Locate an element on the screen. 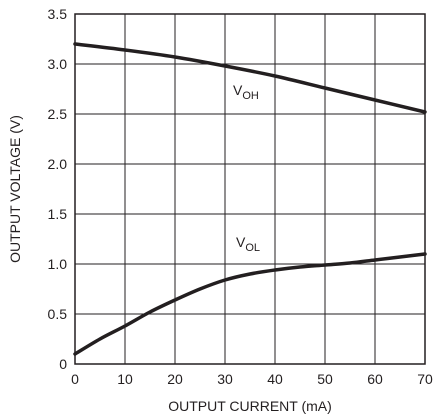  y-tick-label: 0 is located at coordinates (63, 364).